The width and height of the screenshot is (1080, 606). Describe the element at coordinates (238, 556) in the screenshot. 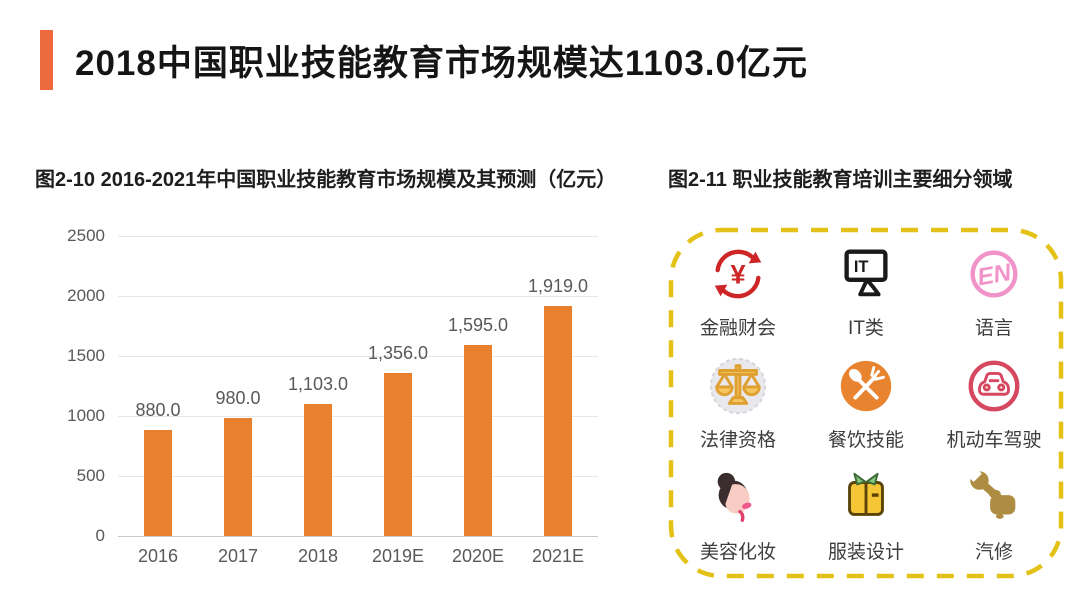

I see `x-tick-label: 2017` at that location.